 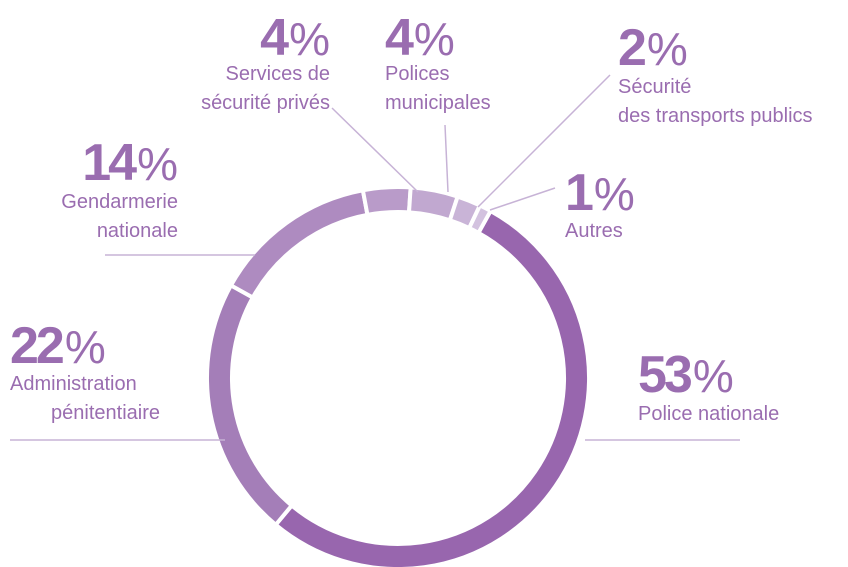 What do you see at coordinates (417, 74) in the screenshot?
I see `category-line: Polices` at bounding box center [417, 74].